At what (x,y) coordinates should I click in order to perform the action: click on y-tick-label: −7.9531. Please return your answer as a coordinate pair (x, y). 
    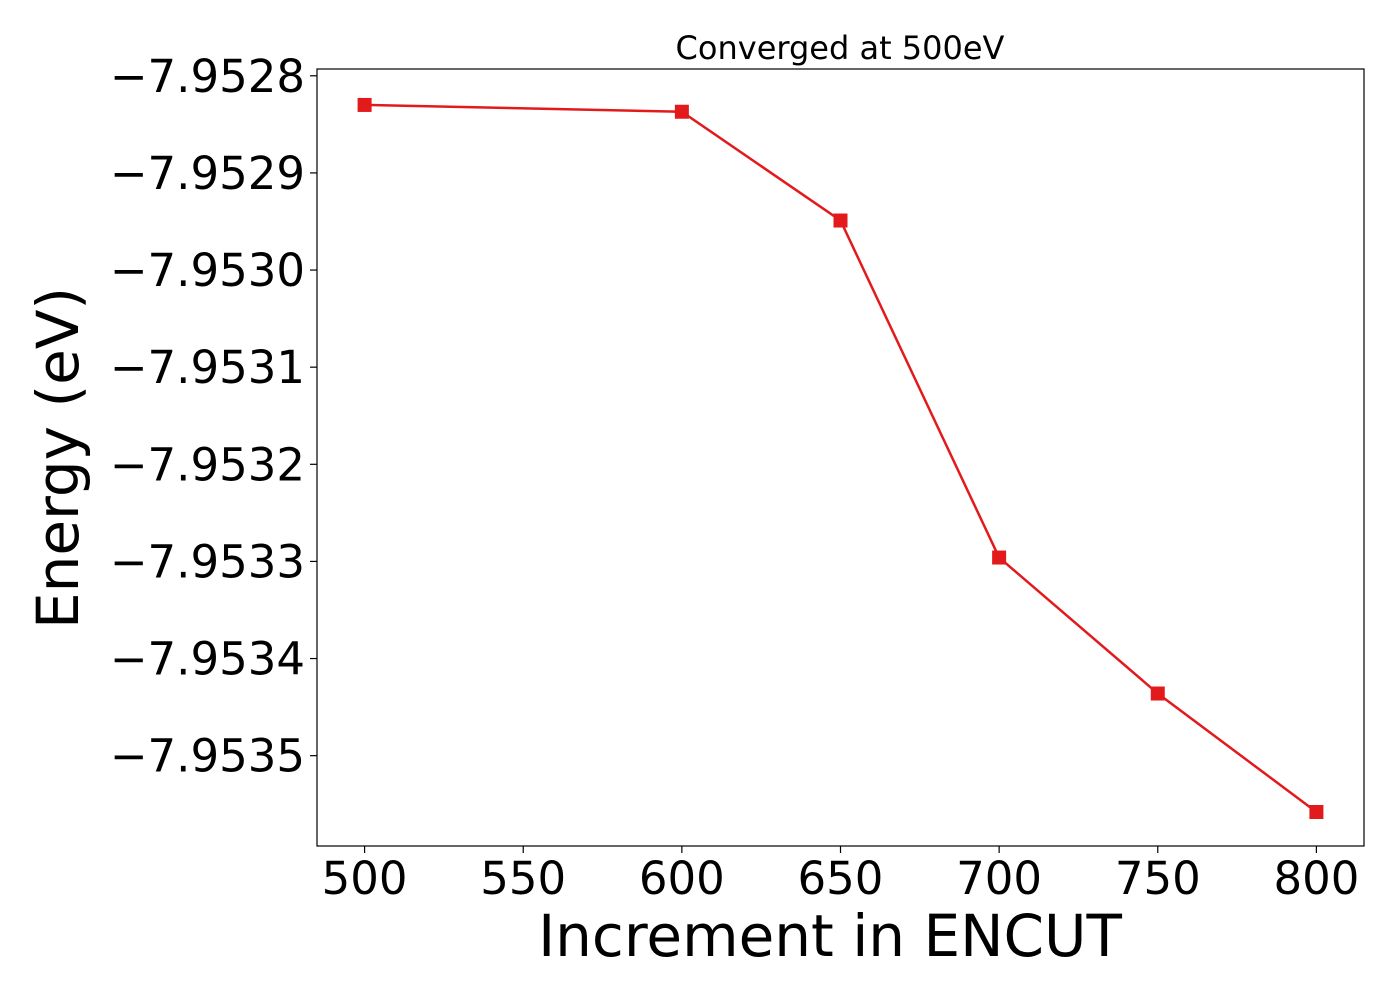
    Looking at the image, I should click on (207, 367).